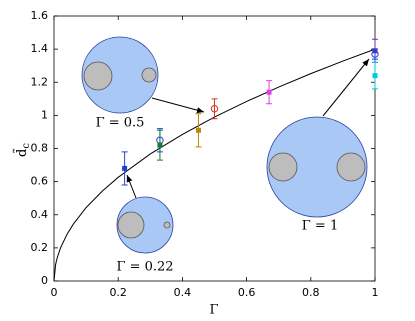 The image size is (415, 321). I want to click on x-tick-label: 0.4, so click(183, 292).